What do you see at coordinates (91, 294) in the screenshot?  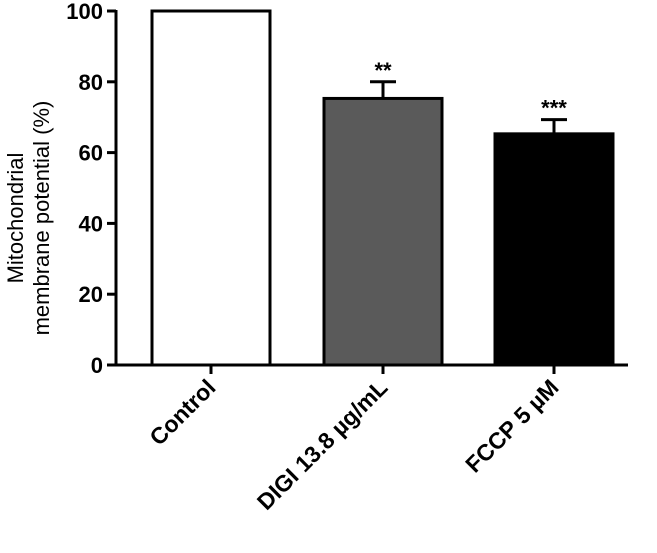 I see `y-tick-label-1: 20` at bounding box center [91, 294].